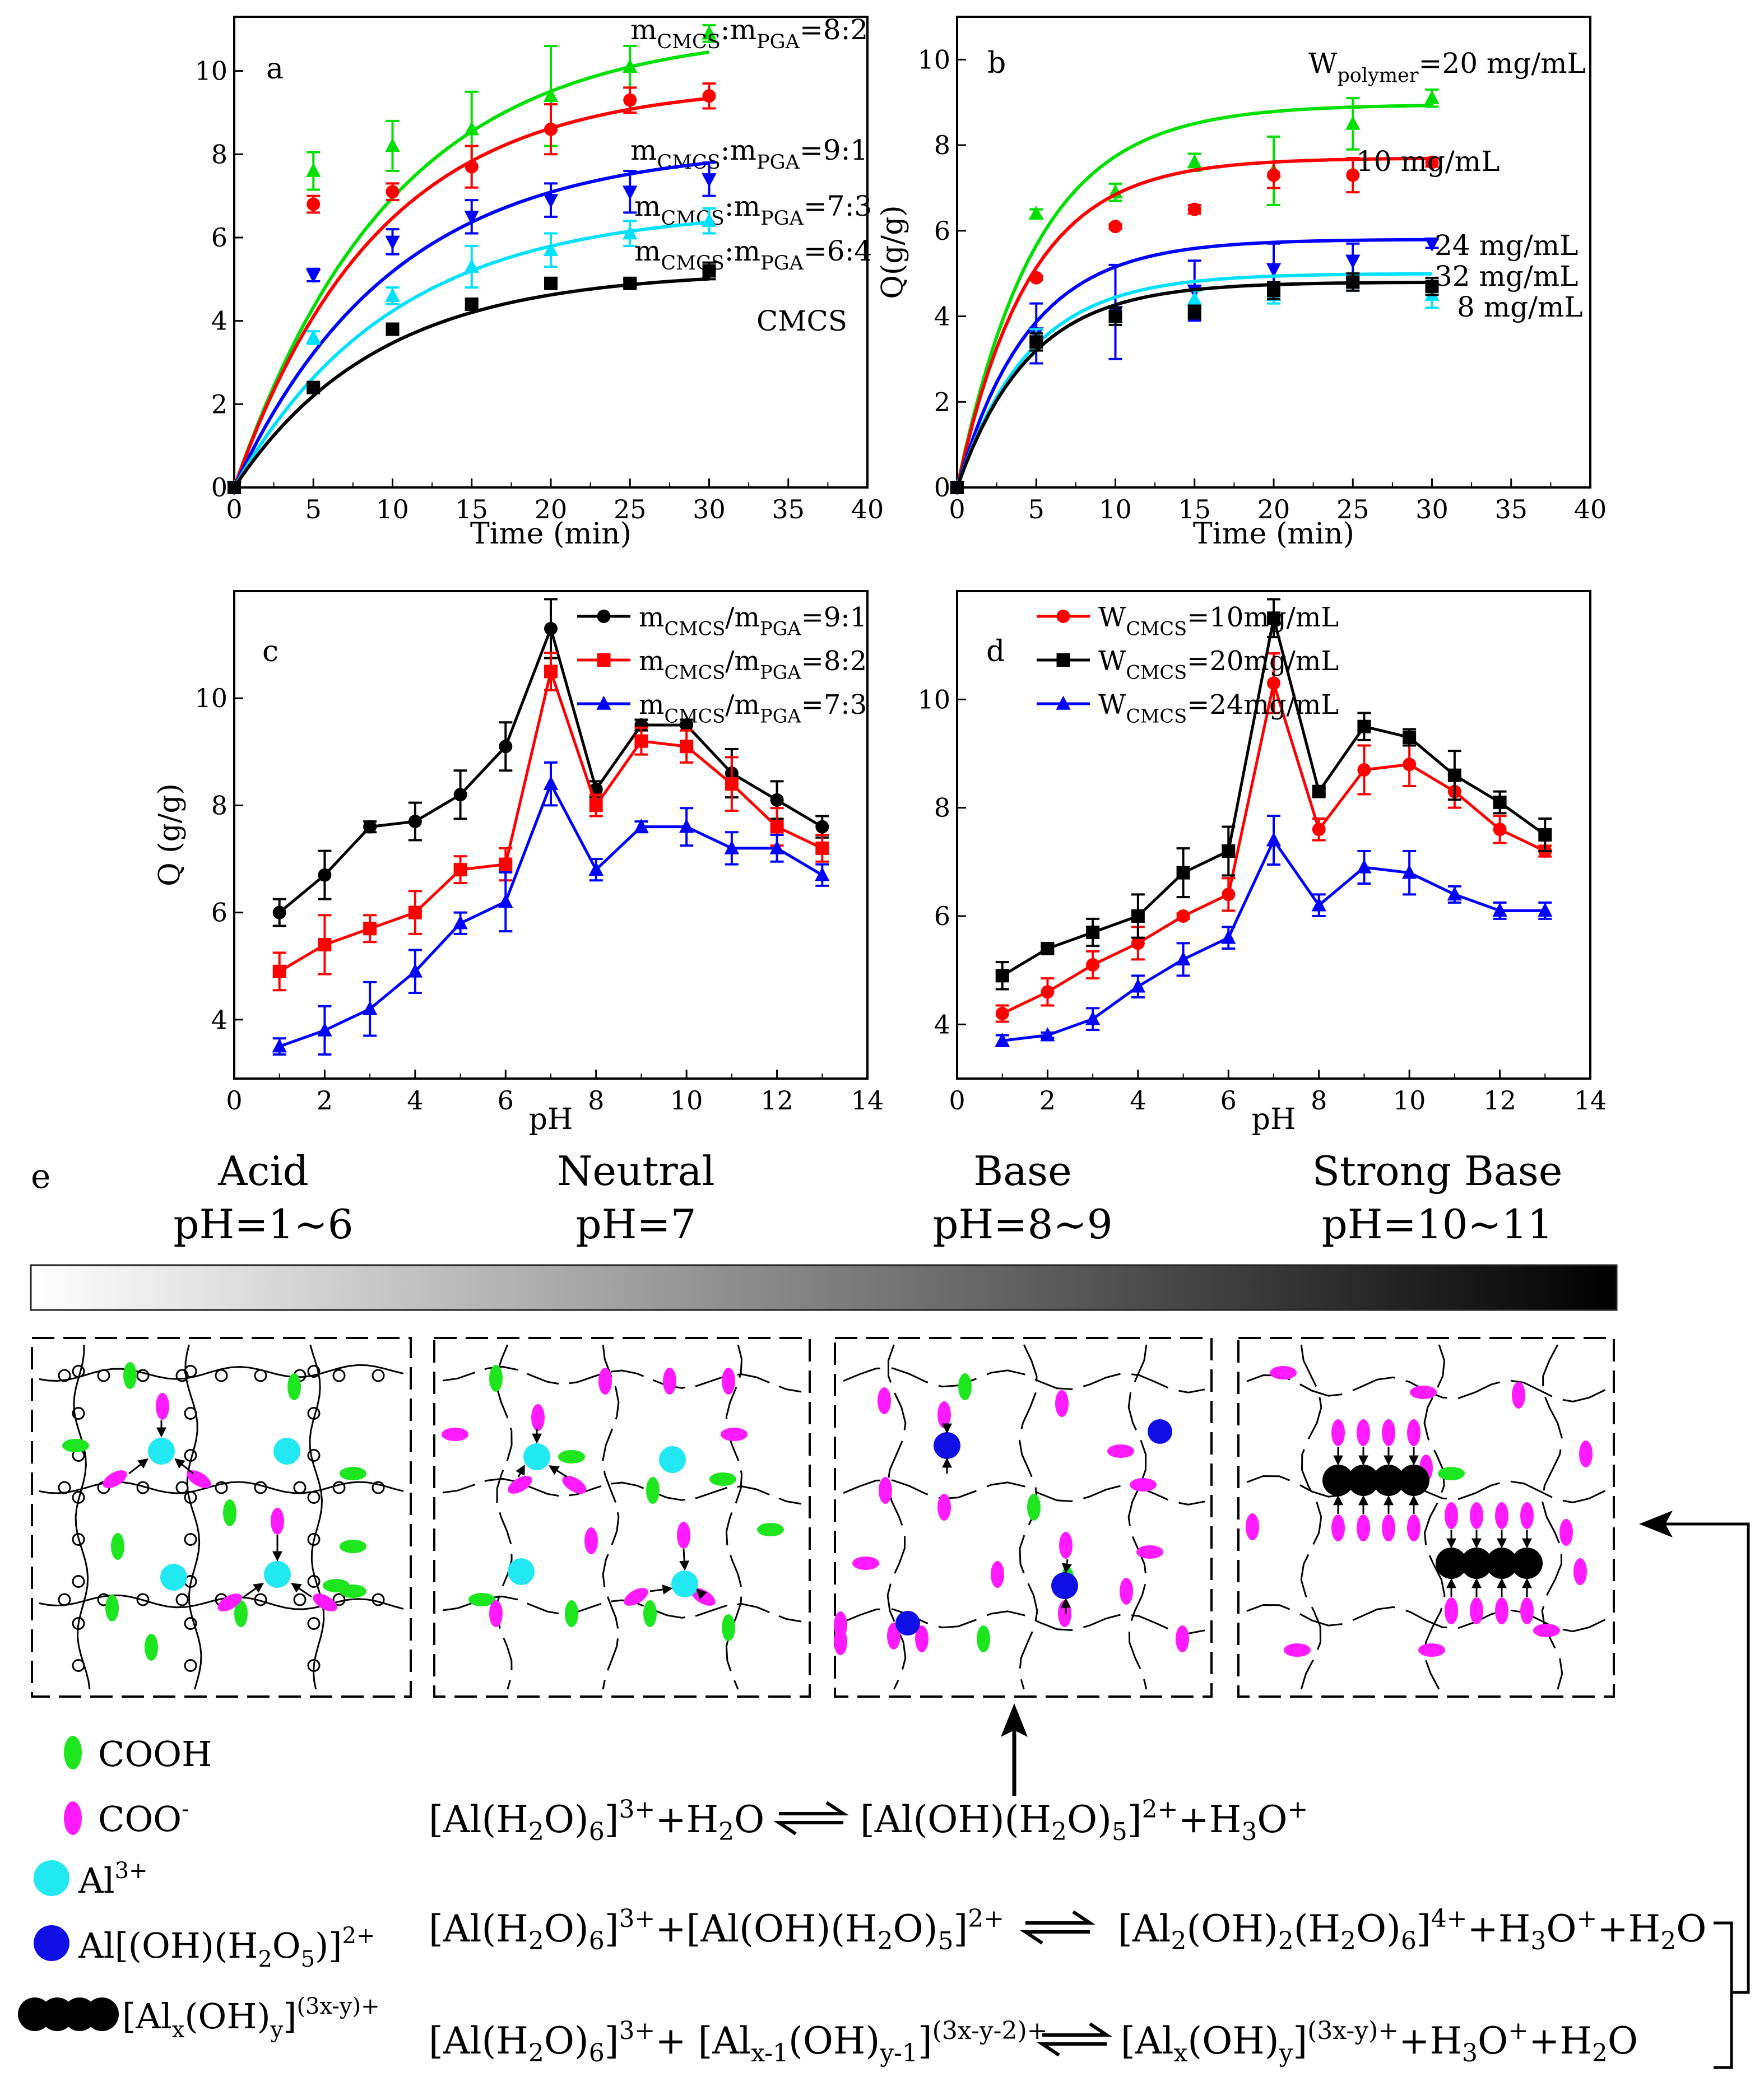 This screenshot has width=1764, height=2100. What do you see at coordinates (753, 620) in the screenshot?
I see `legend-label-c-0: mCMCS/mPGA=9:1` at bounding box center [753, 620].